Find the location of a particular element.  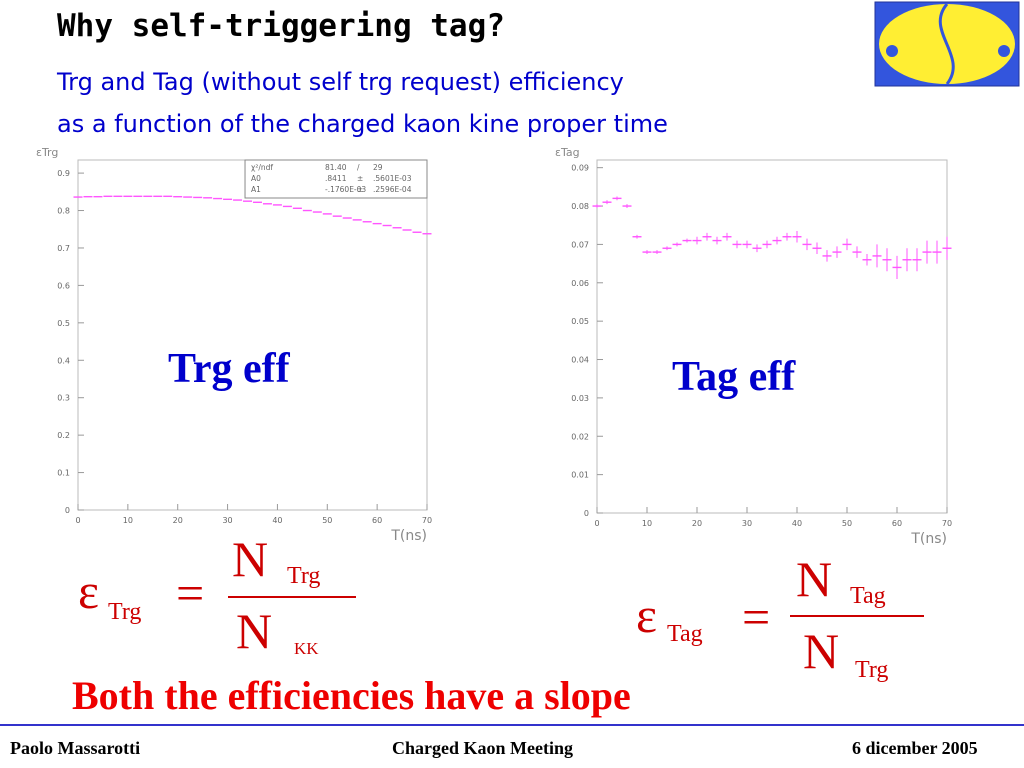

slide-title: Why self-triggering tag? is located at coordinates (281, 26).